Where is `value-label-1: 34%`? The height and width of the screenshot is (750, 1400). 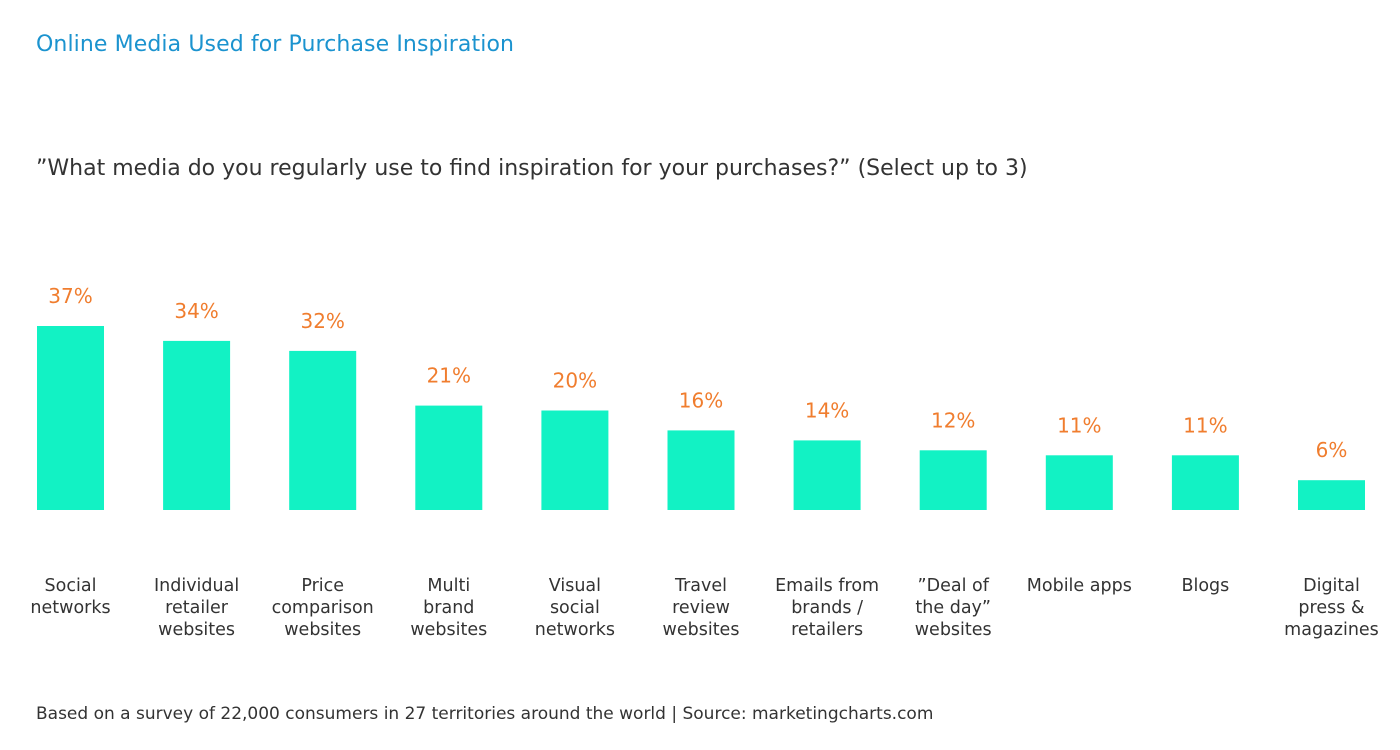 value-label-1: 34% is located at coordinates (196, 311).